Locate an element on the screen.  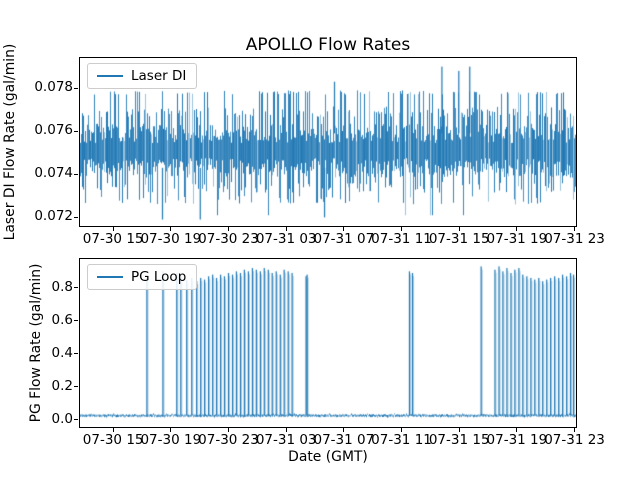
chart-title: APOLLO Flow Rates is located at coordinates (328, 45).